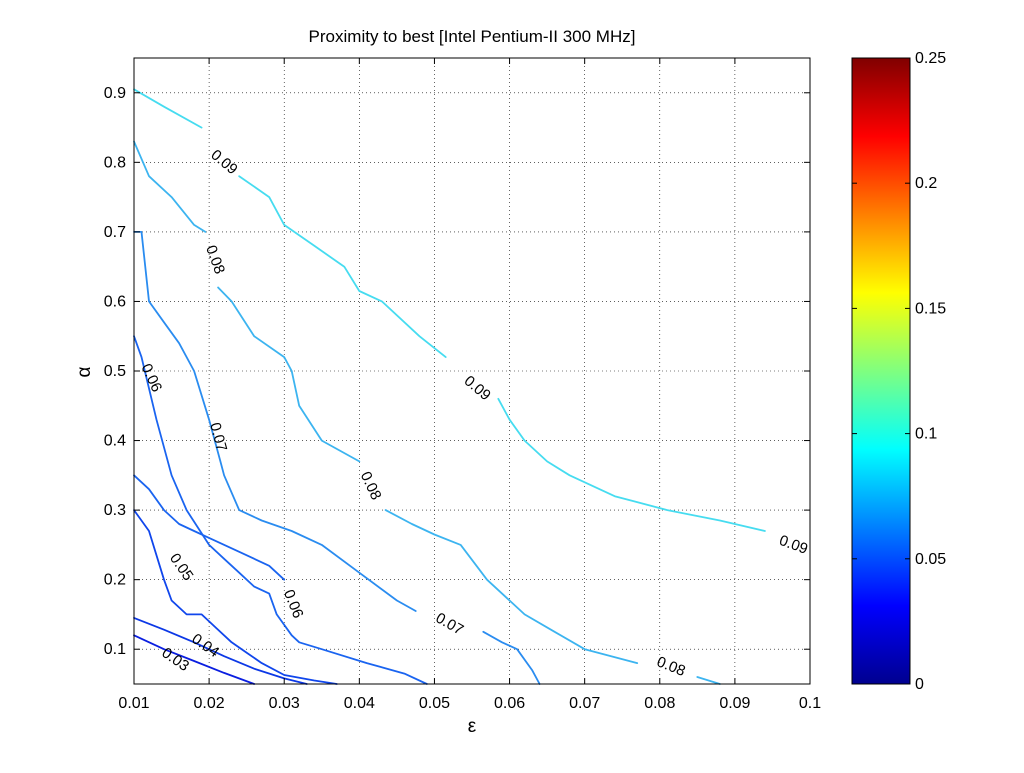  I want to click on y-axis-label: α, so click(84, 371).